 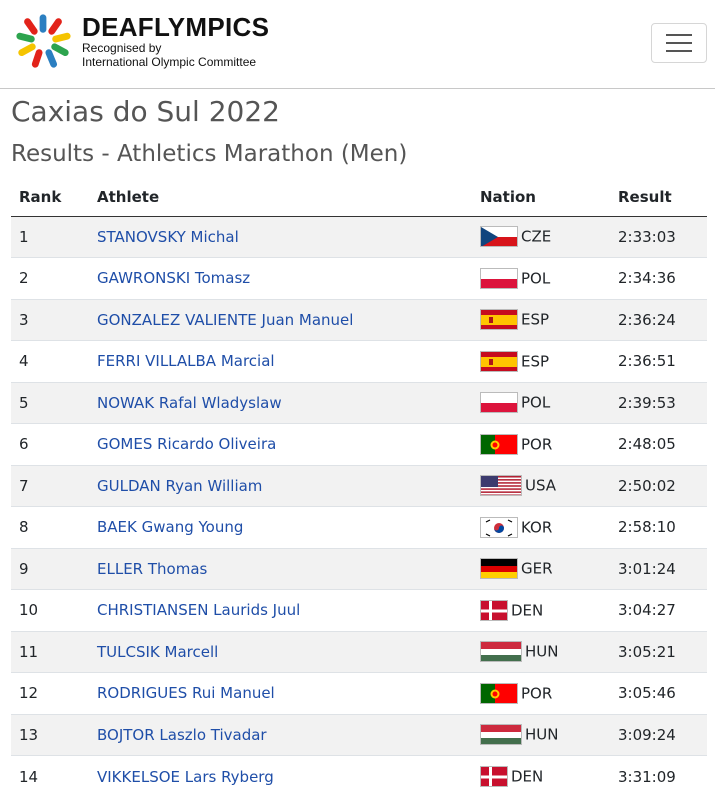 What do you see at coordinates (501, 735) in the screenshot?
I see `hun-flag-icon` at bounding box center [501, 735].